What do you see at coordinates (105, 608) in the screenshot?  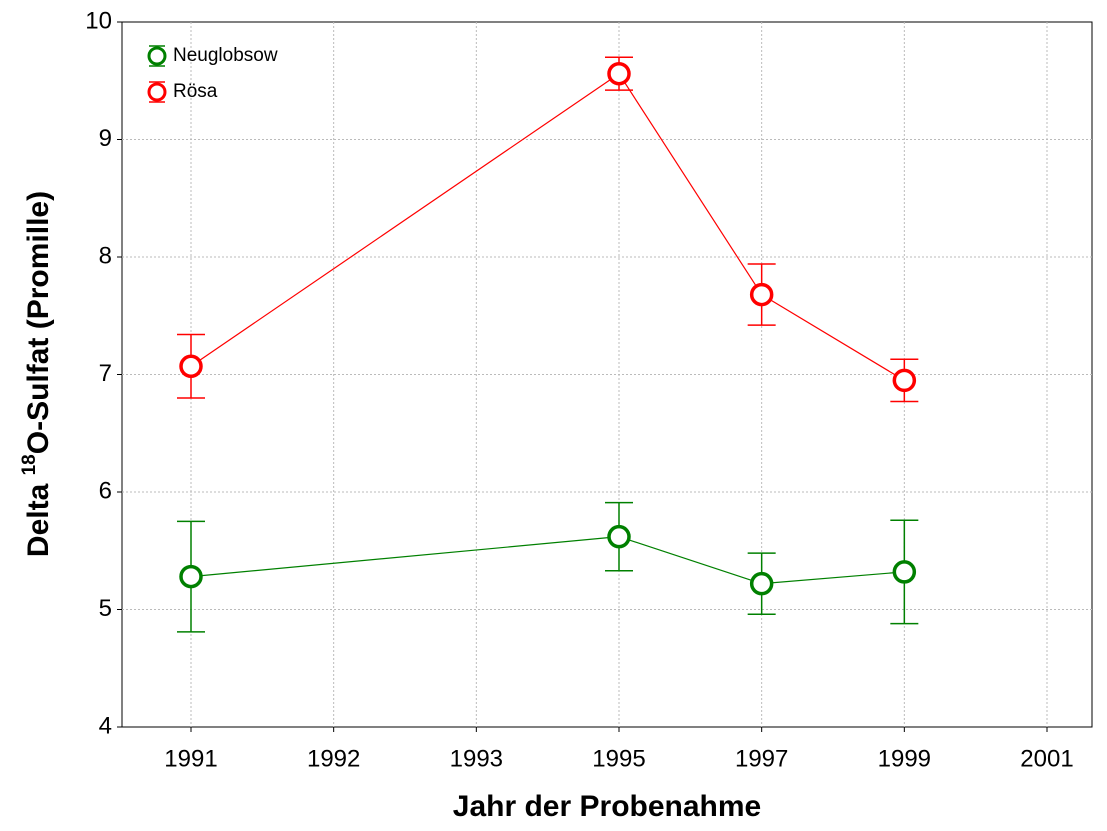 I see `y-tick-label: 5` at bounding box center [105, 608].